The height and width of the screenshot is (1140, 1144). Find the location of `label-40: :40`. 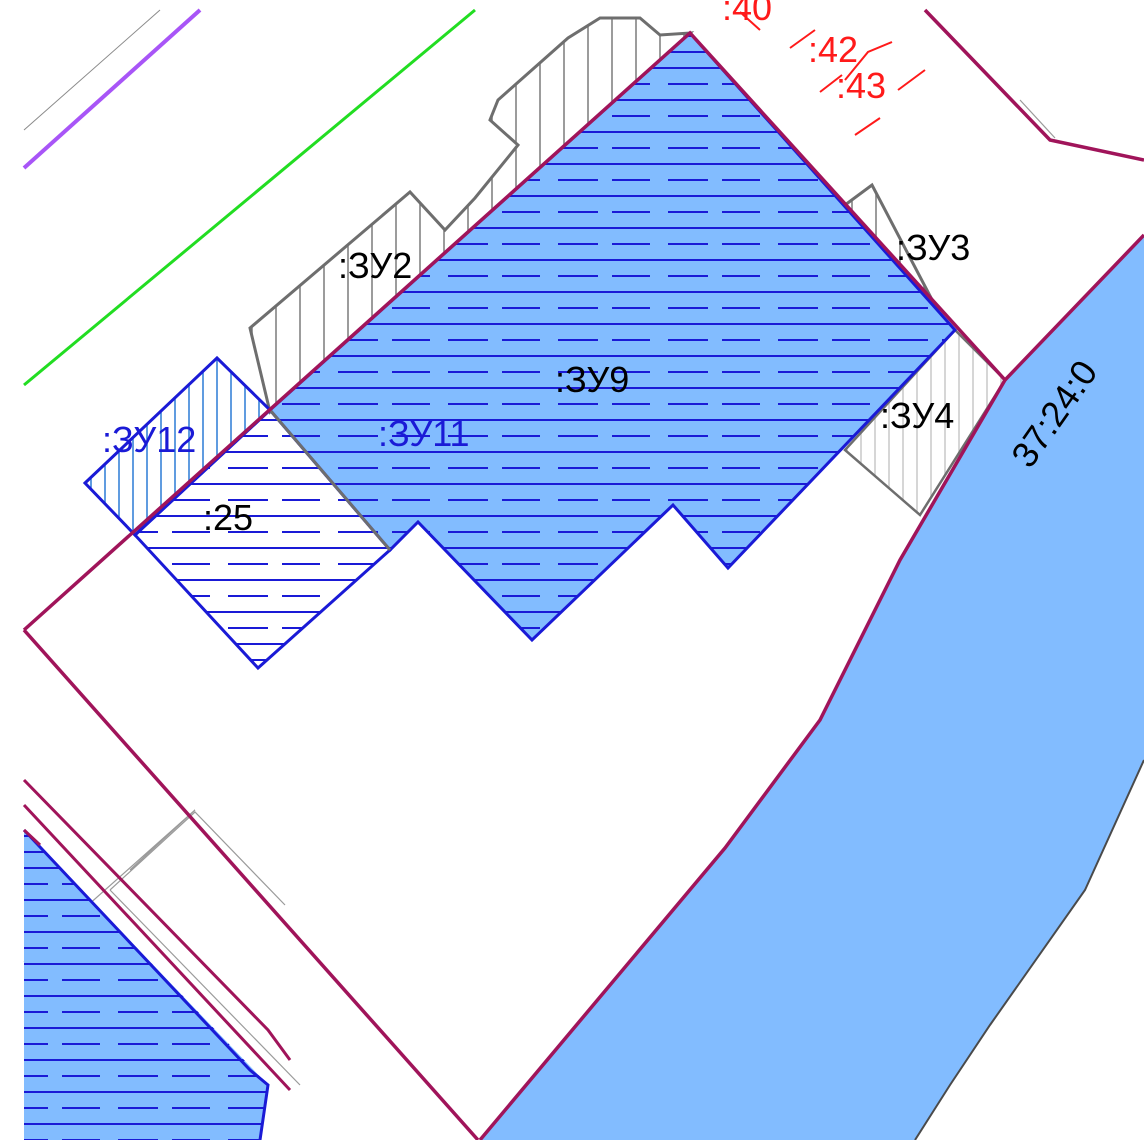

label-40: :40 is located at coordinates (747, 14).